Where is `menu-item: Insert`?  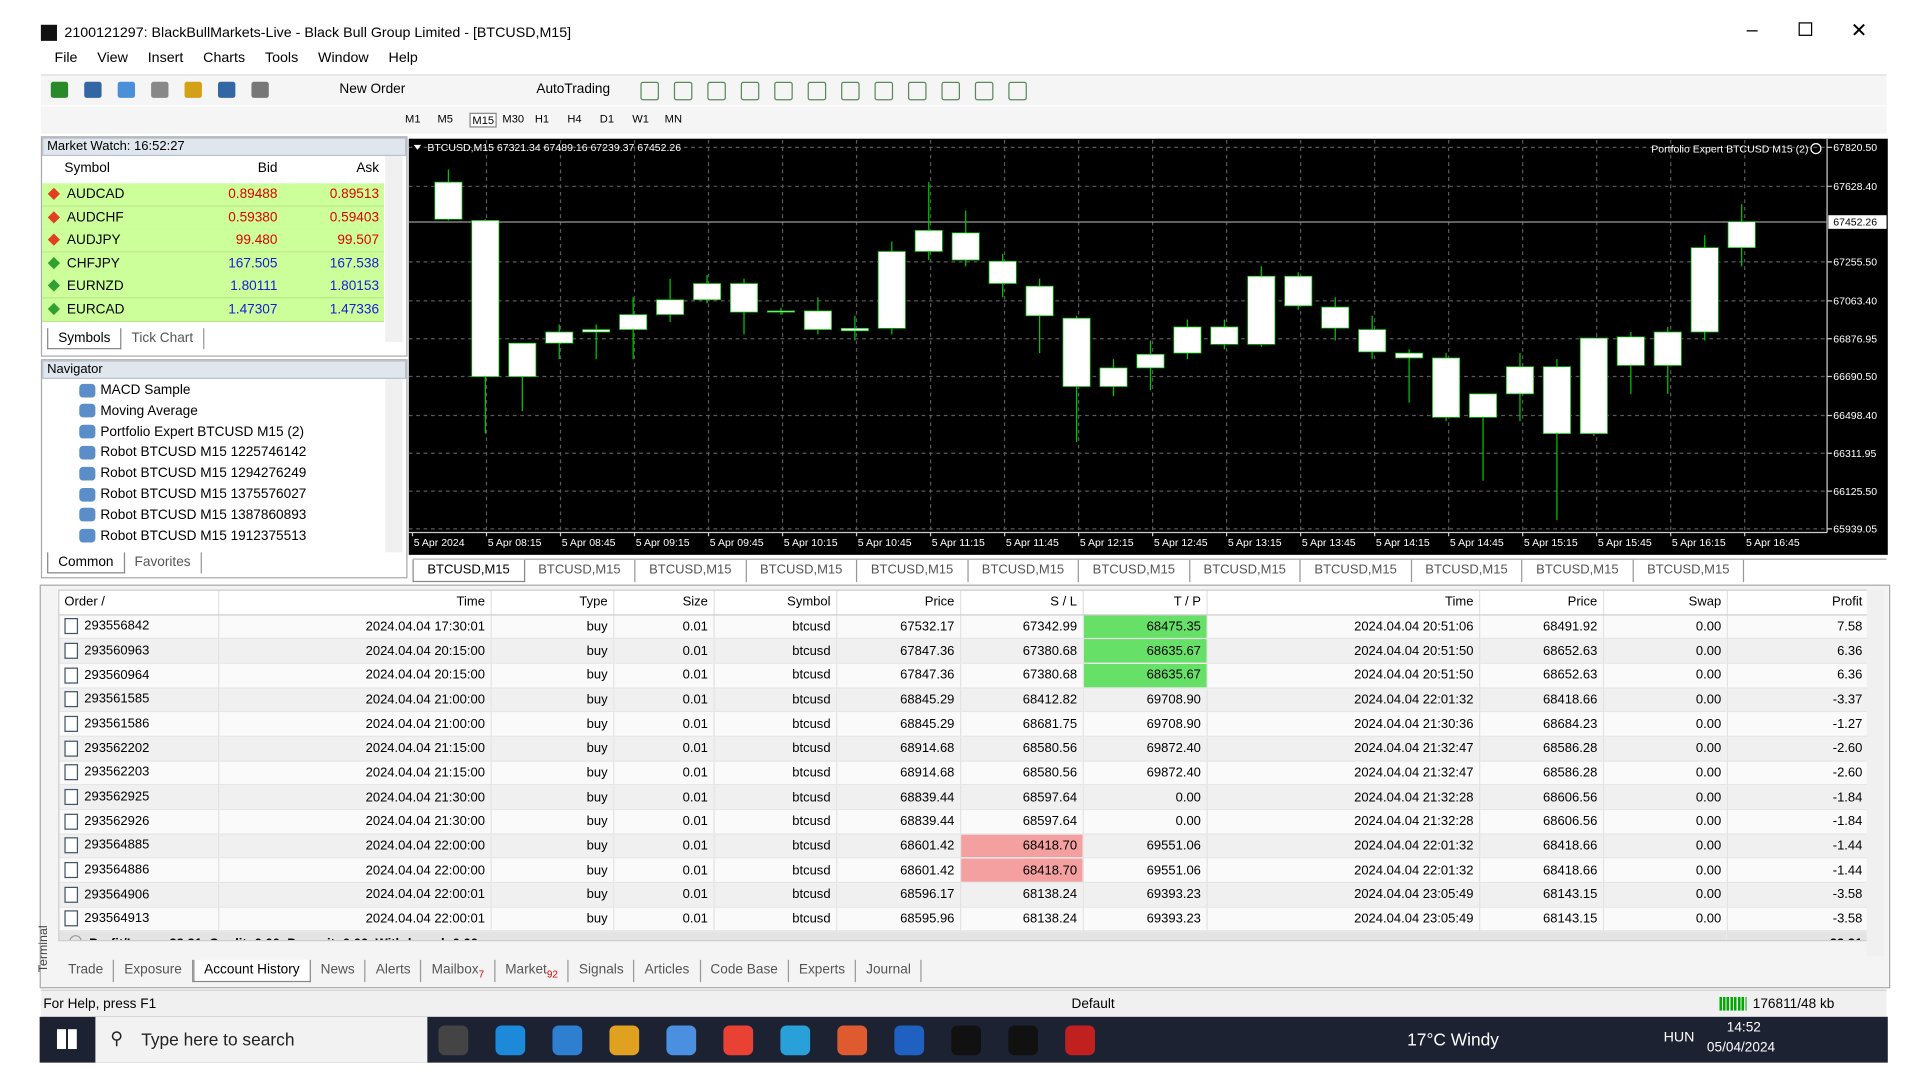
menu-item: Insert is located at coordinates (165, 58).